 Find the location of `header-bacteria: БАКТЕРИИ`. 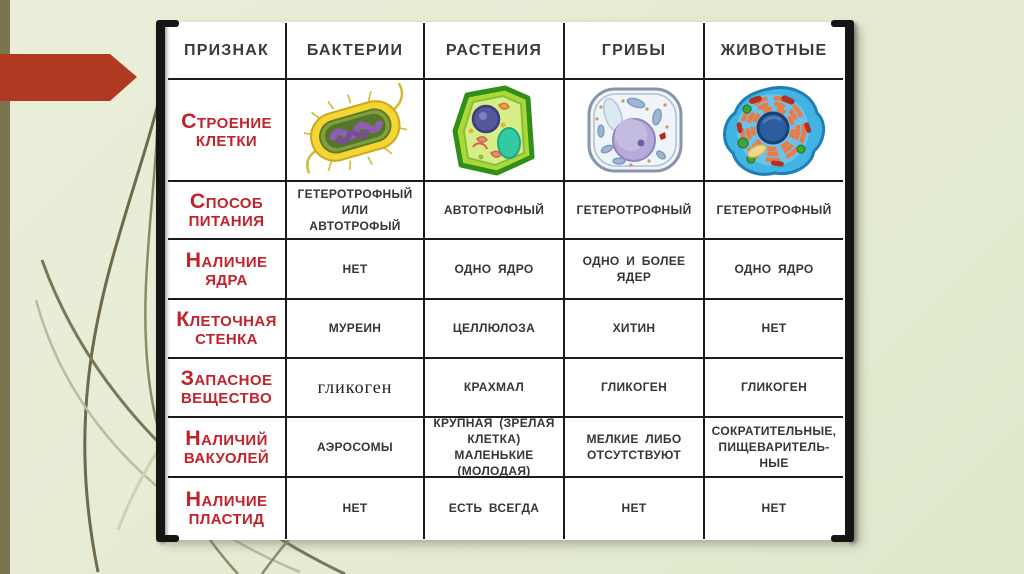

header-bacteria: БАКТЕРИИ is located at coordinates (356, 51).